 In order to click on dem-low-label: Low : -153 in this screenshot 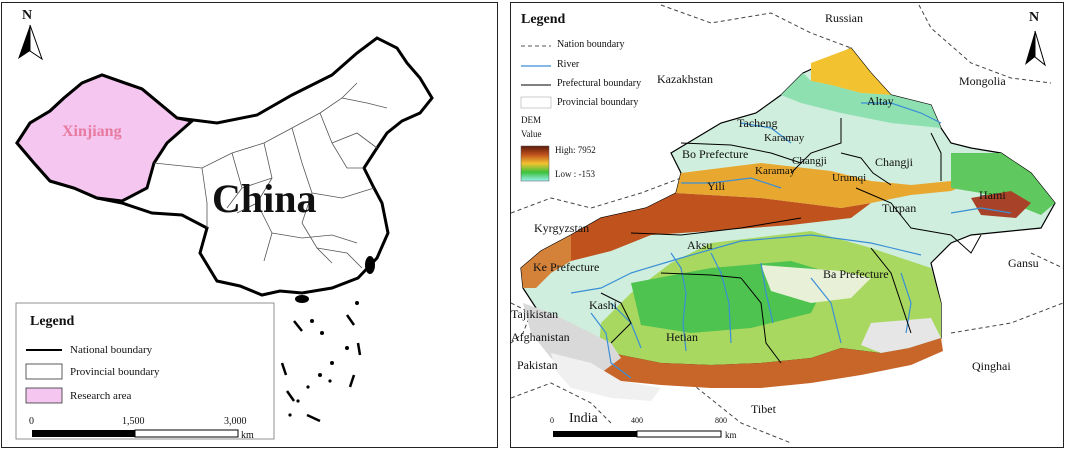, I will do `click(575, 174)`.